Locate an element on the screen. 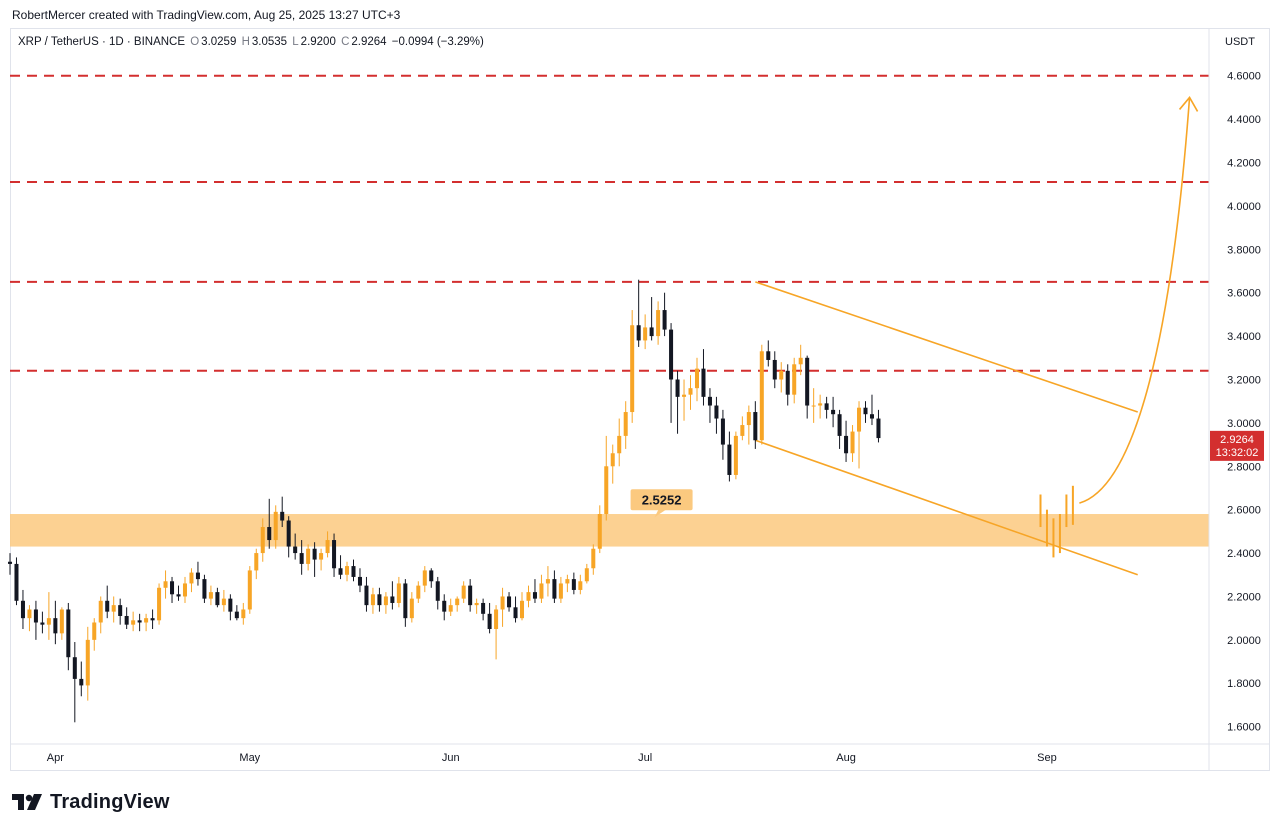 This screenshot has height=831, width=1280. x-tick-label: Sep is located at coordinates (1047, 758).